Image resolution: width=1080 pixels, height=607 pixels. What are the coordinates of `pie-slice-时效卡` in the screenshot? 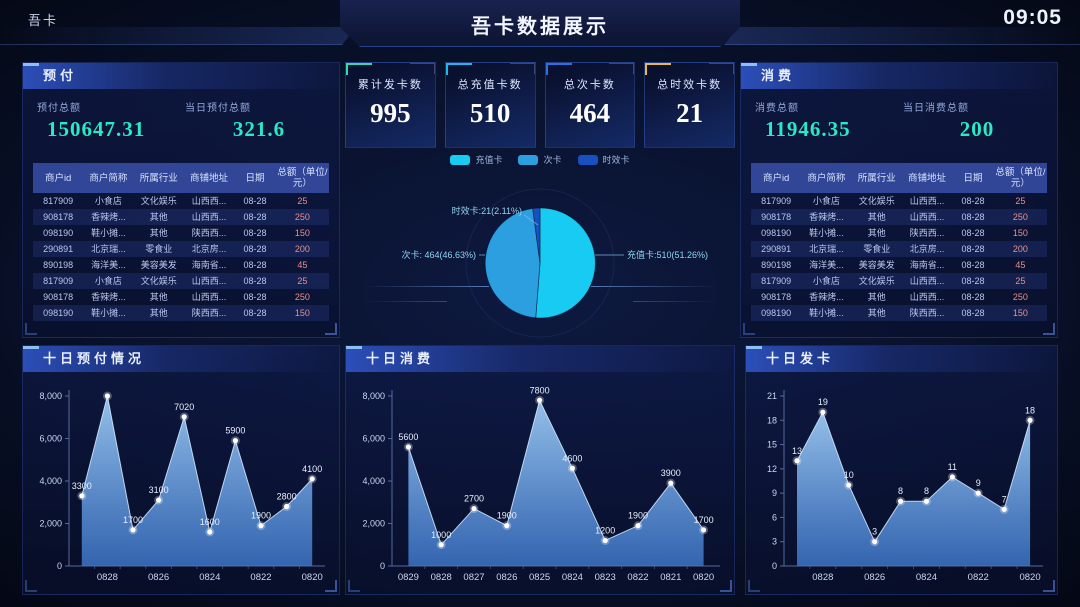 It's located at (536, 235).